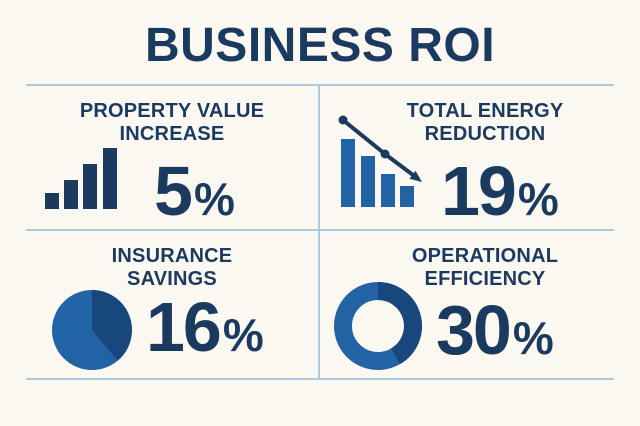  Describe the element at coordinates (172, 111) in the screenshot. I see `heading-line-1: PROPERTY VALUE` at that location.